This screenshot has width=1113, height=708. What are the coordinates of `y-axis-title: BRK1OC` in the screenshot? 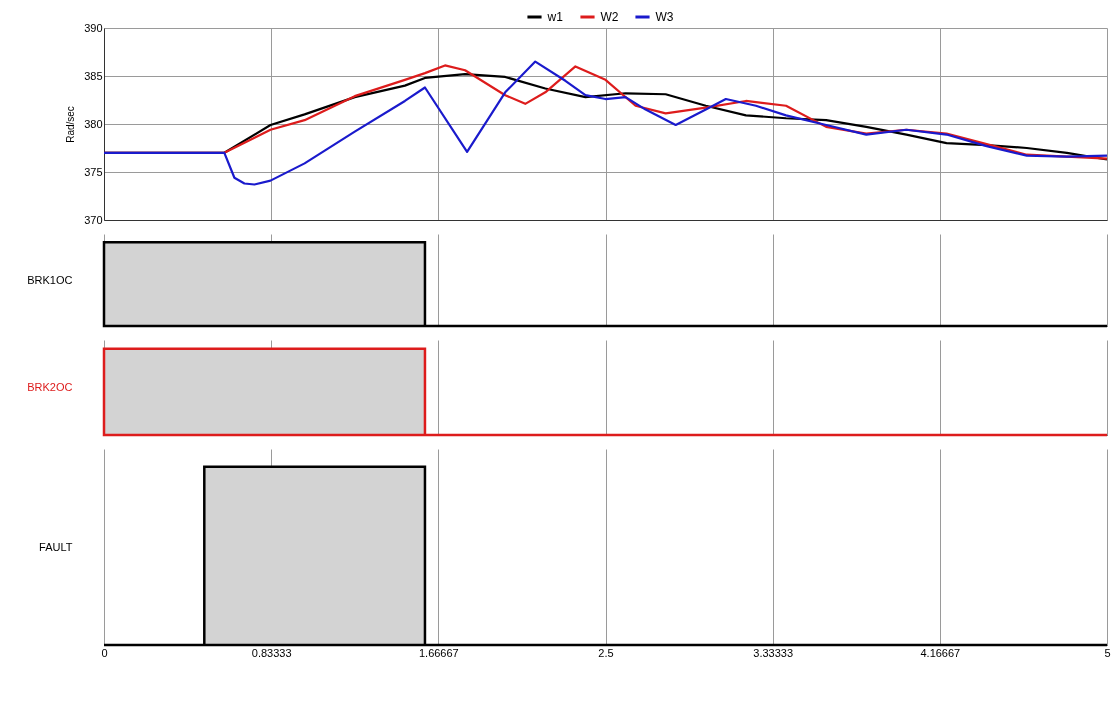 It's located at (50, 279).